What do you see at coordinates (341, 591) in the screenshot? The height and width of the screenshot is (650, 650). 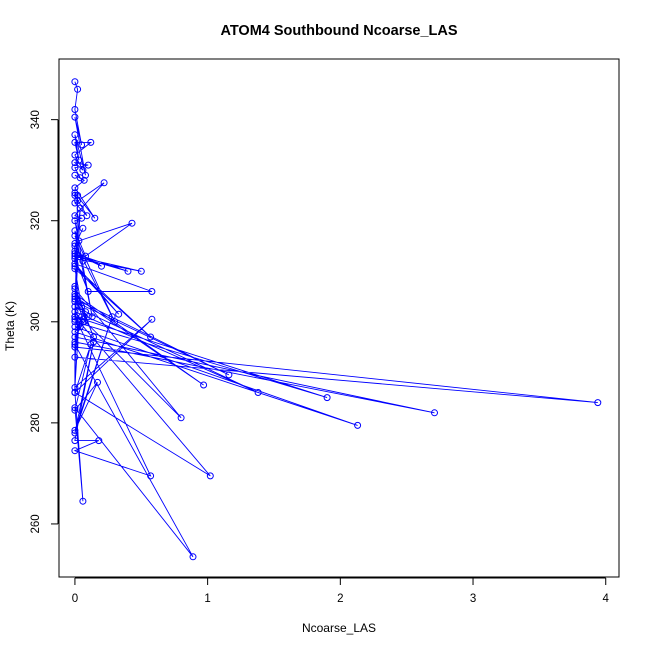 I see `x-axis: 0 1 2 3 4` at bounding box center [341, 591].